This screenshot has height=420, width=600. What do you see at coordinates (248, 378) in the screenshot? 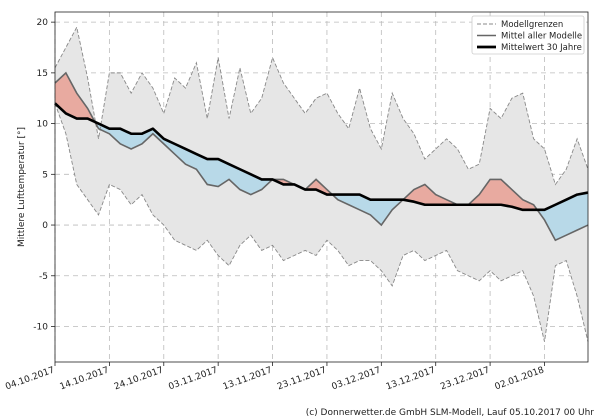
I see `x-tick-label: 13.11.2017` at bounding box center [248, 378].